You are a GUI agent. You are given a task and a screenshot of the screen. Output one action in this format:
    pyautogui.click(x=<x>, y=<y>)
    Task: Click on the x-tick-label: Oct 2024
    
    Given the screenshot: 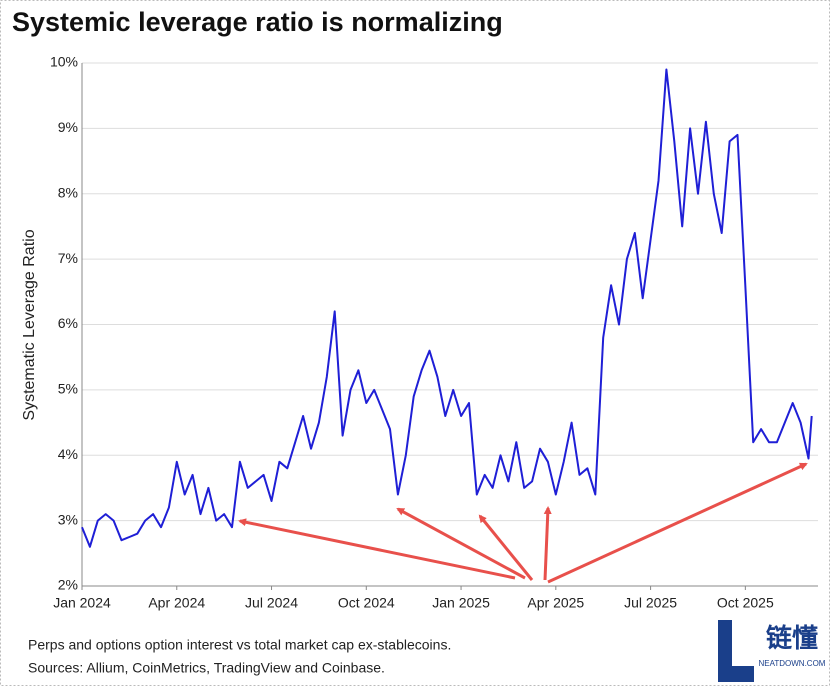 What is the action you would take?
    pyautogui.click(x=366, y=603)
    